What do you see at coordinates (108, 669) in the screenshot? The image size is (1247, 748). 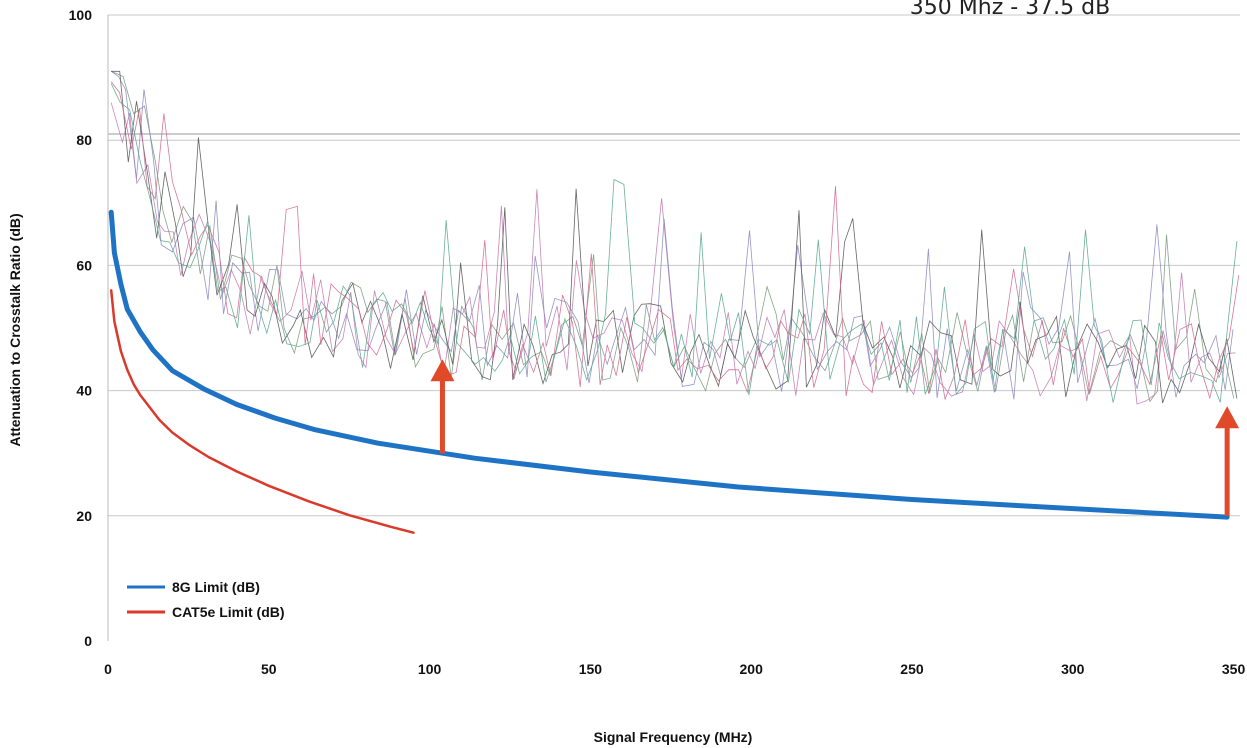 I see `x-tick-label-0: 0` at bounding box center [108, 669].